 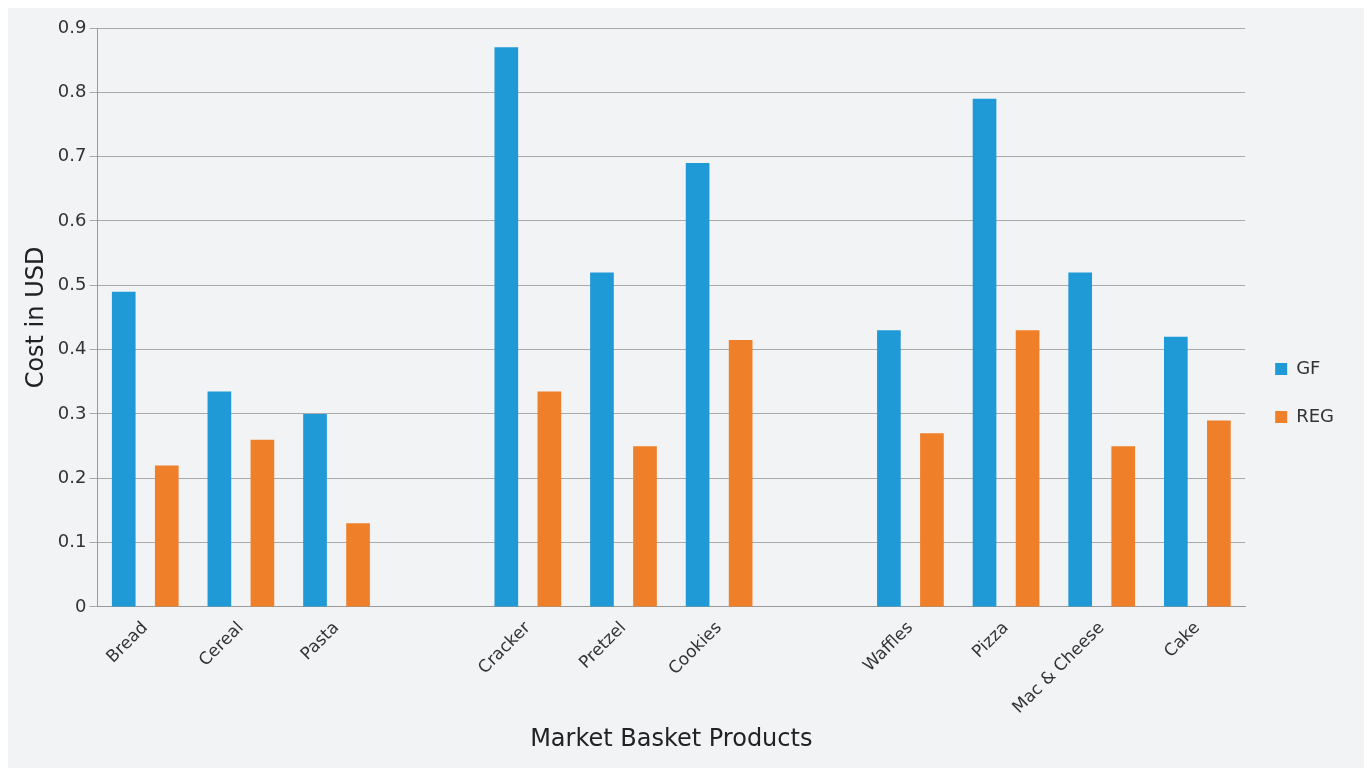 I want to click on y-tick-label: 0.5, so click(x=72, y=283).